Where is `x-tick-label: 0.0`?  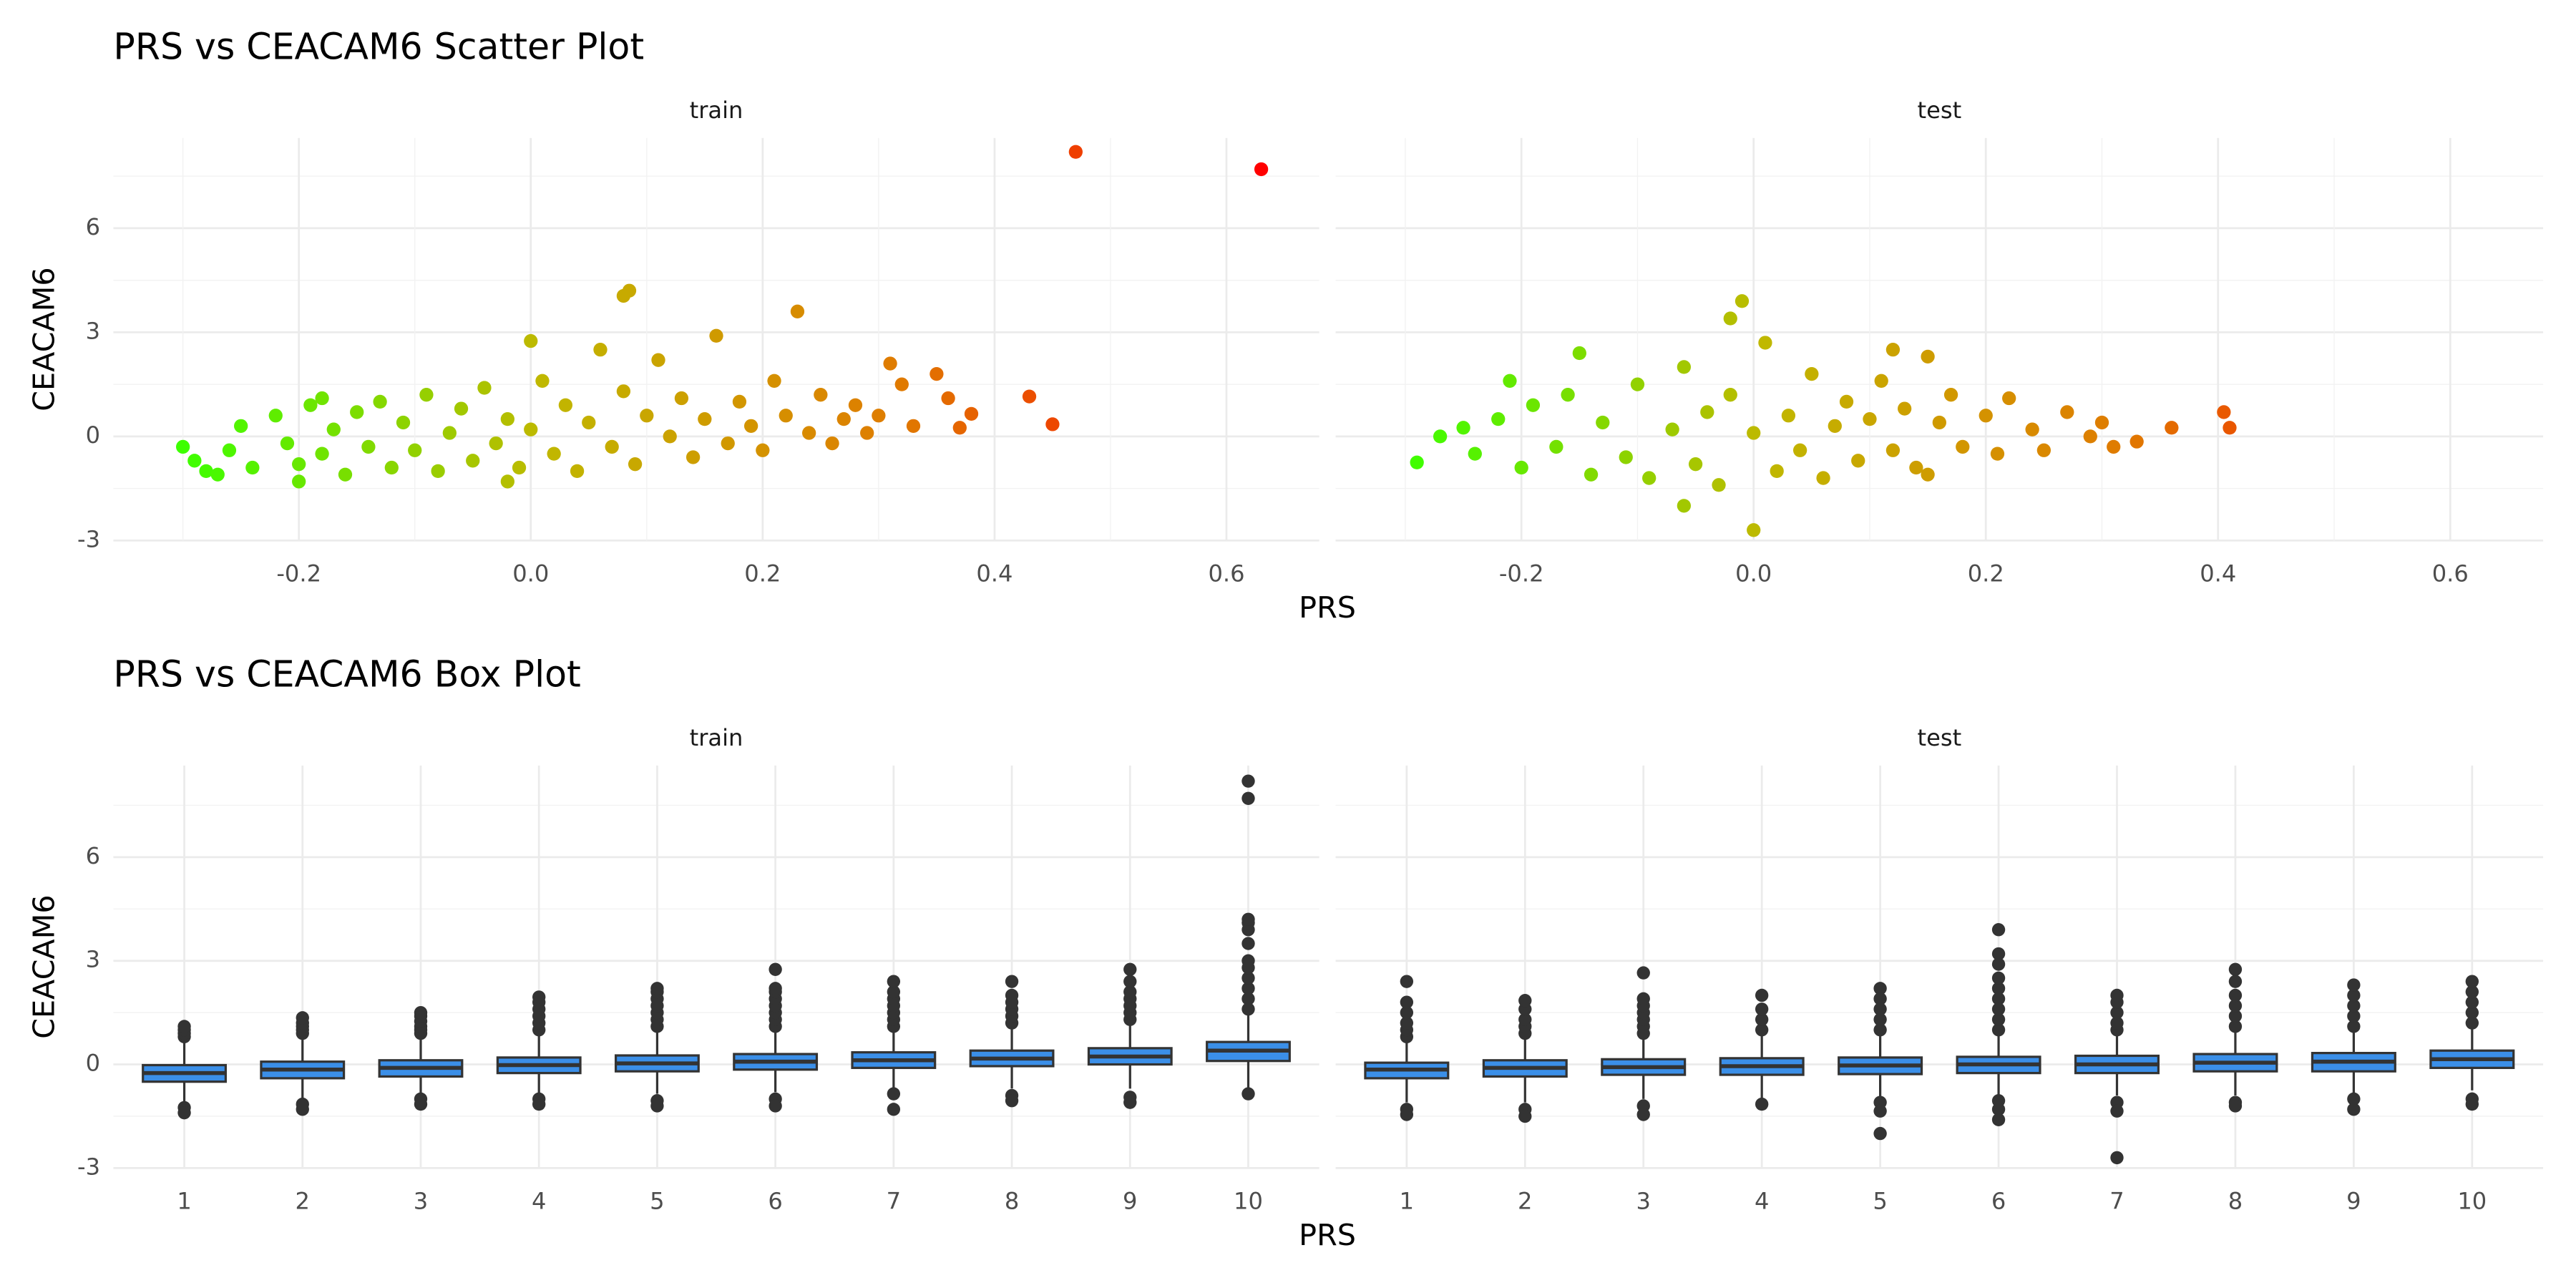
x-tick-label: 0.0 is located at coordinates (530, 573).